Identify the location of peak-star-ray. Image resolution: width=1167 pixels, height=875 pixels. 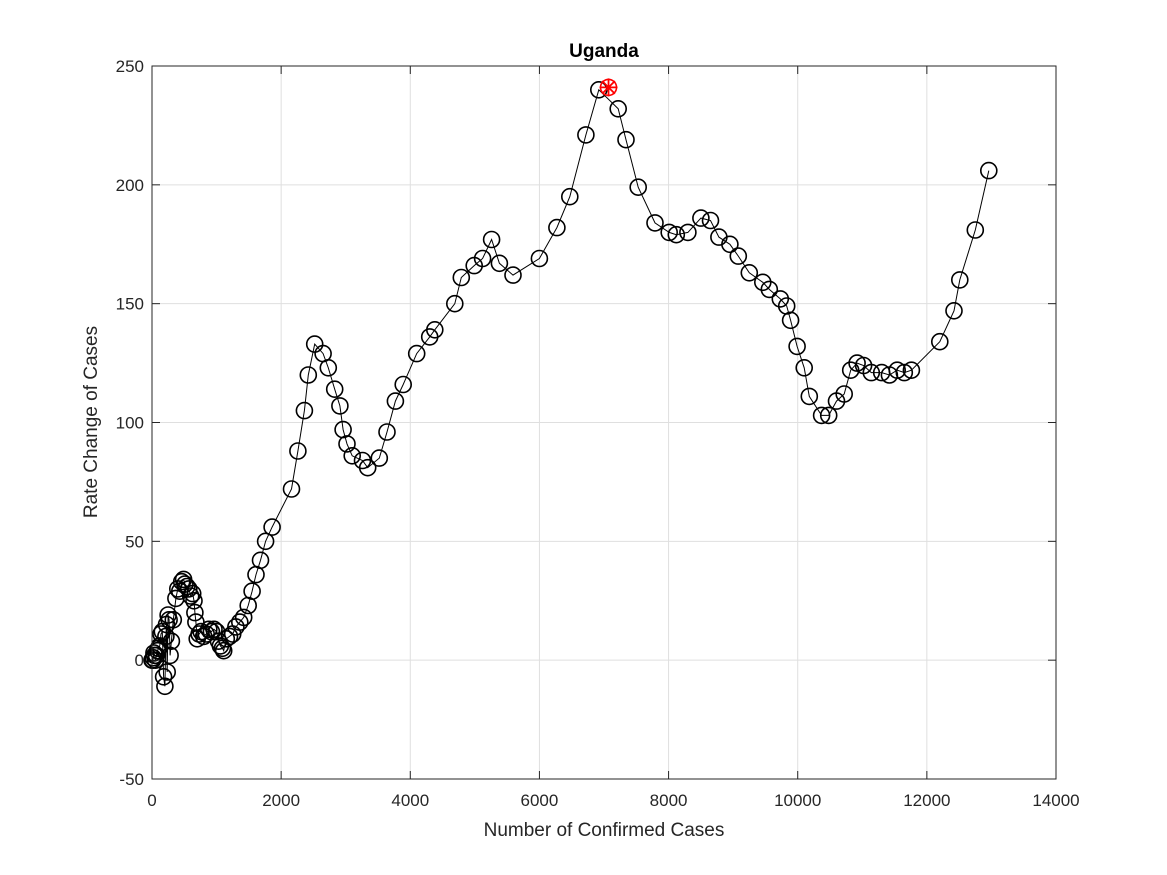
(608, 87).